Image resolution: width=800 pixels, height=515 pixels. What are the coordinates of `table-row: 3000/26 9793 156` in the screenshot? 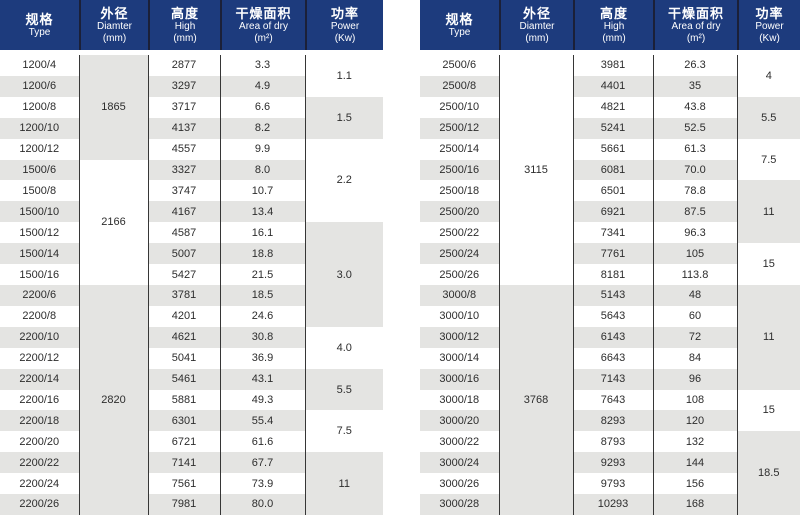 It's located at (610, 484).